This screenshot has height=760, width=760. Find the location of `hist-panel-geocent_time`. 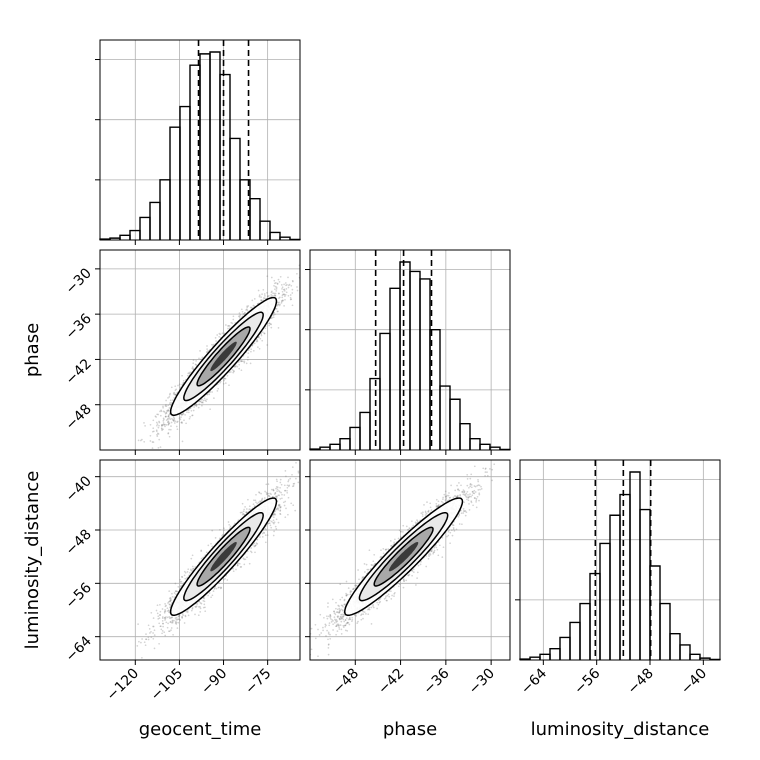

hist-panel-geocent_time is located at coordinates (198, 142).